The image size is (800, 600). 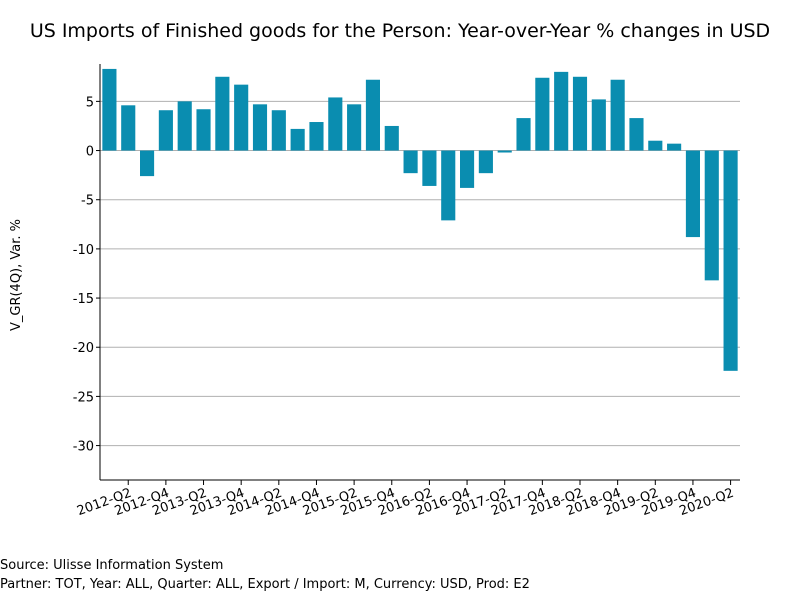 What do you see at coordinates (83, 299) in the screenshot?
I see `y-tick-label: -15` at bounding box center [83, 299].